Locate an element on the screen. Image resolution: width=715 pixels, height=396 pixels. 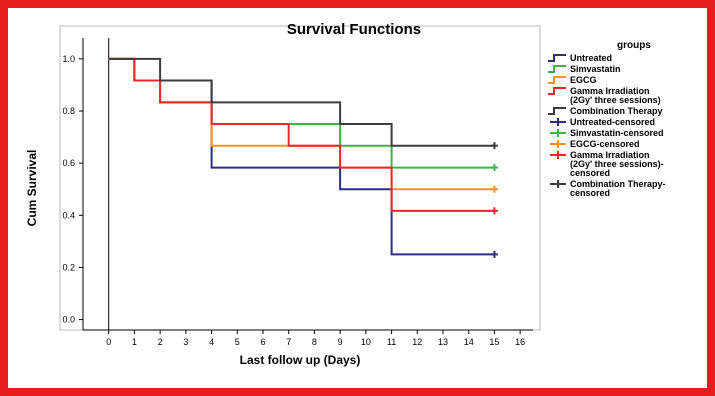
legend-item-simvastatin-censored: Simvastatin-censored is located at coordinates (607, 133).